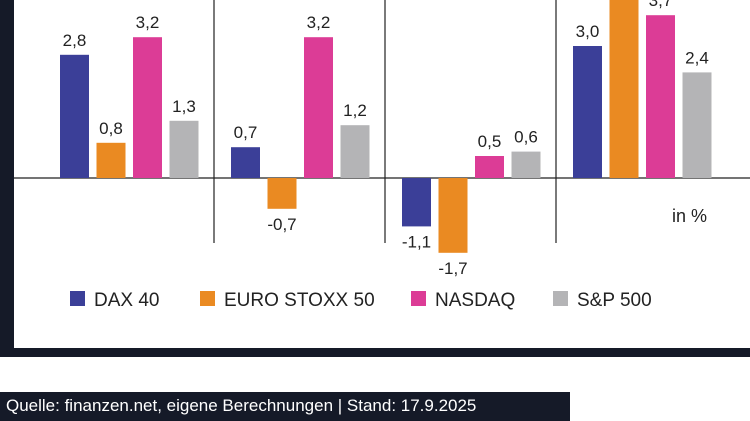 The width and height of the screenshot is (750, 421). What do you see at coordinates (661, 5) in the screenshot?
I see `data-label: 3,7` at bounding box center [661, 5].